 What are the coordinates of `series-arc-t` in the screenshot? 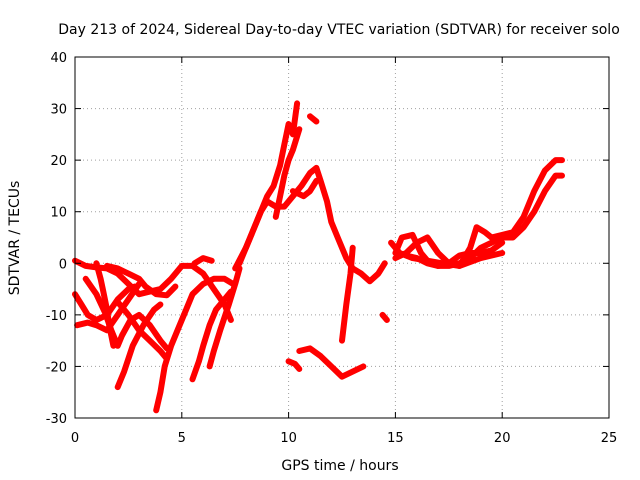 It's located at (347, 294).